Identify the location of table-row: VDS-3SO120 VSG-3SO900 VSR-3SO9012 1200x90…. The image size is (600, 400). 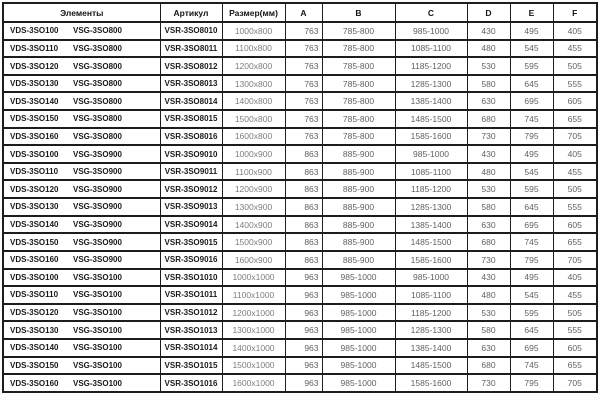
(300, 189).